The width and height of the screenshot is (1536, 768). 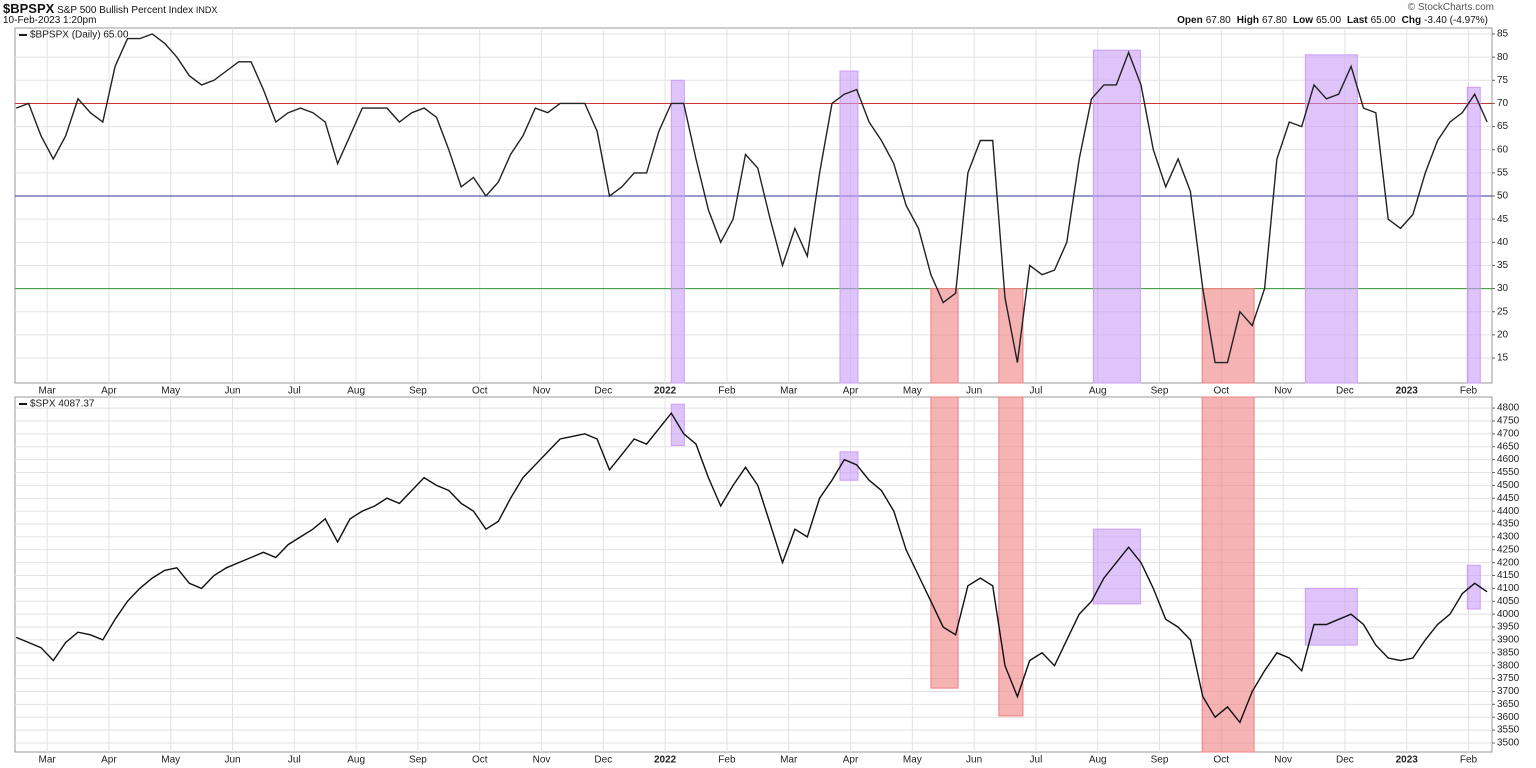 I want to click on y-tick-label: 60, so click(x=1503, y=149).